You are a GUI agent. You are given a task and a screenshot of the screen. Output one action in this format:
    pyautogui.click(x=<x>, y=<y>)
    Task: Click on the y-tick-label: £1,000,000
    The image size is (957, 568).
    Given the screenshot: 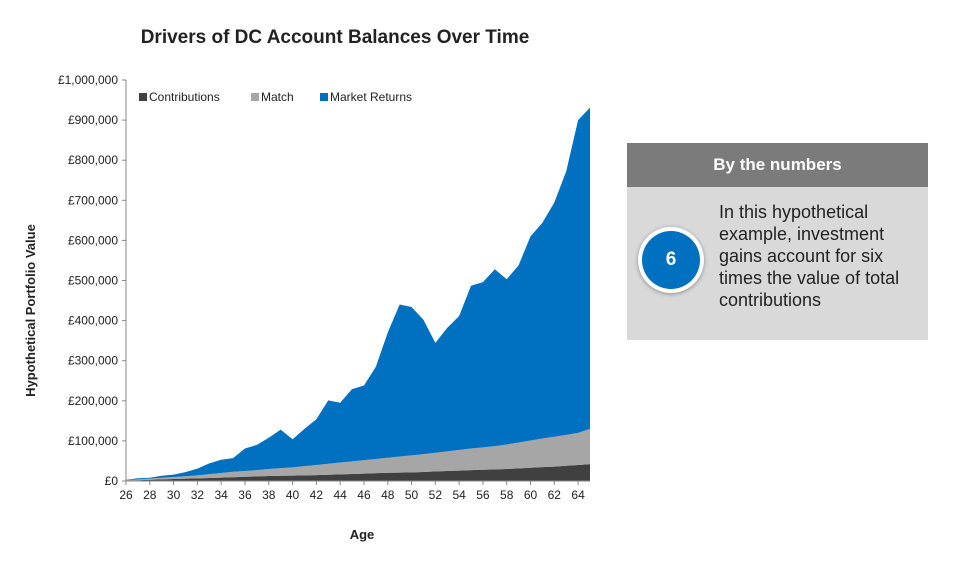 What is the action you would take?
    pyautogui.click(x=88, y=80)
    